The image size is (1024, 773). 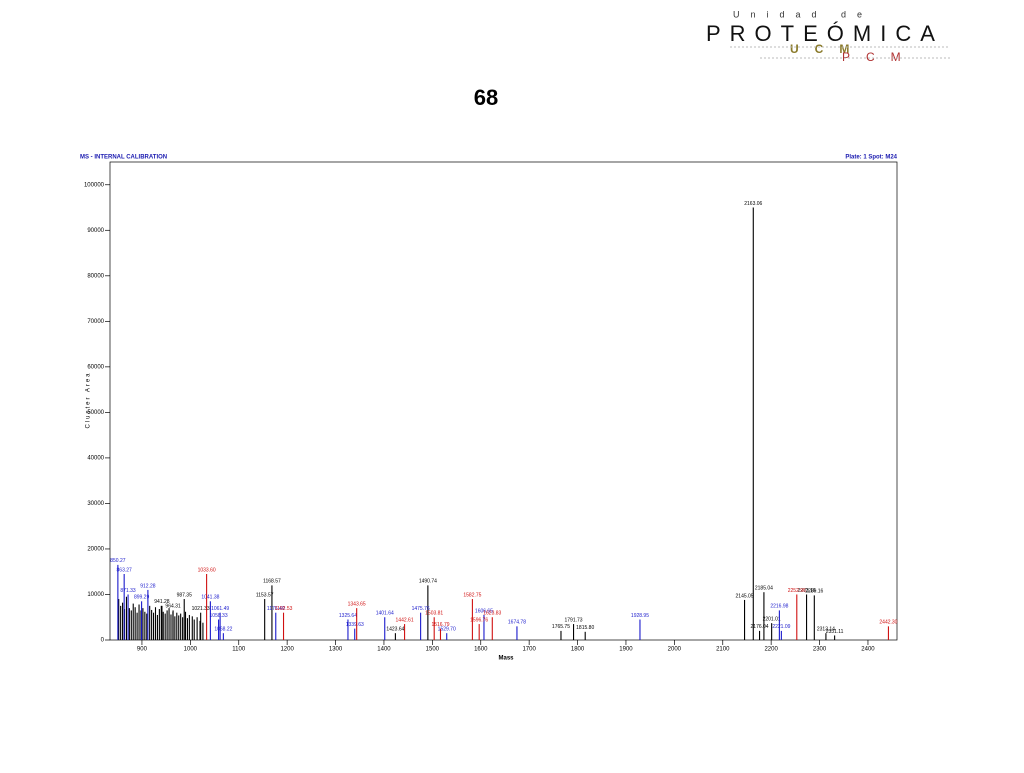 I want to click on peak-label: 850.27, so click(x=118, y=561).